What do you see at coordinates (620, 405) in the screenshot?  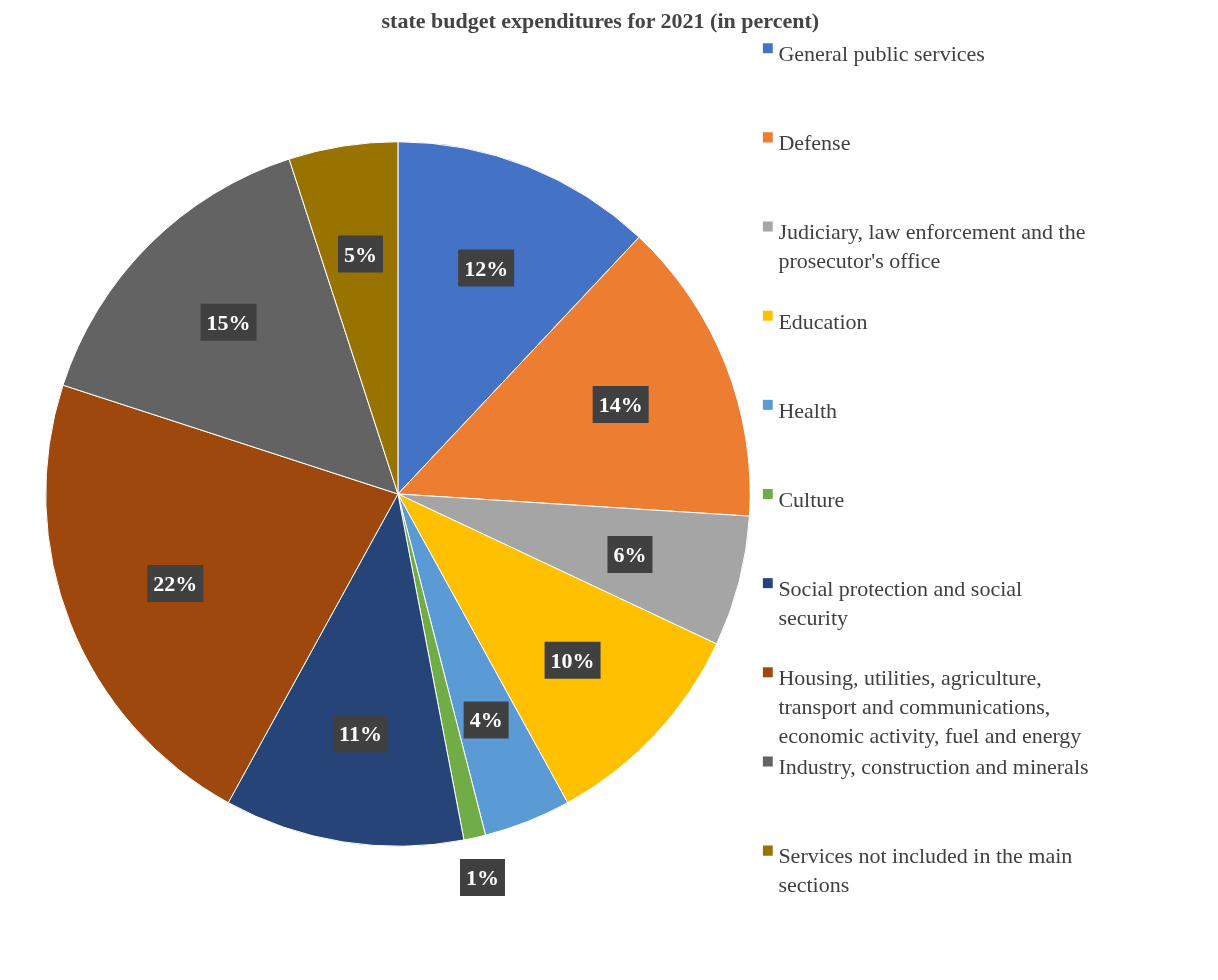 I see `data-label: 14%` at bounding box center [620, 405].